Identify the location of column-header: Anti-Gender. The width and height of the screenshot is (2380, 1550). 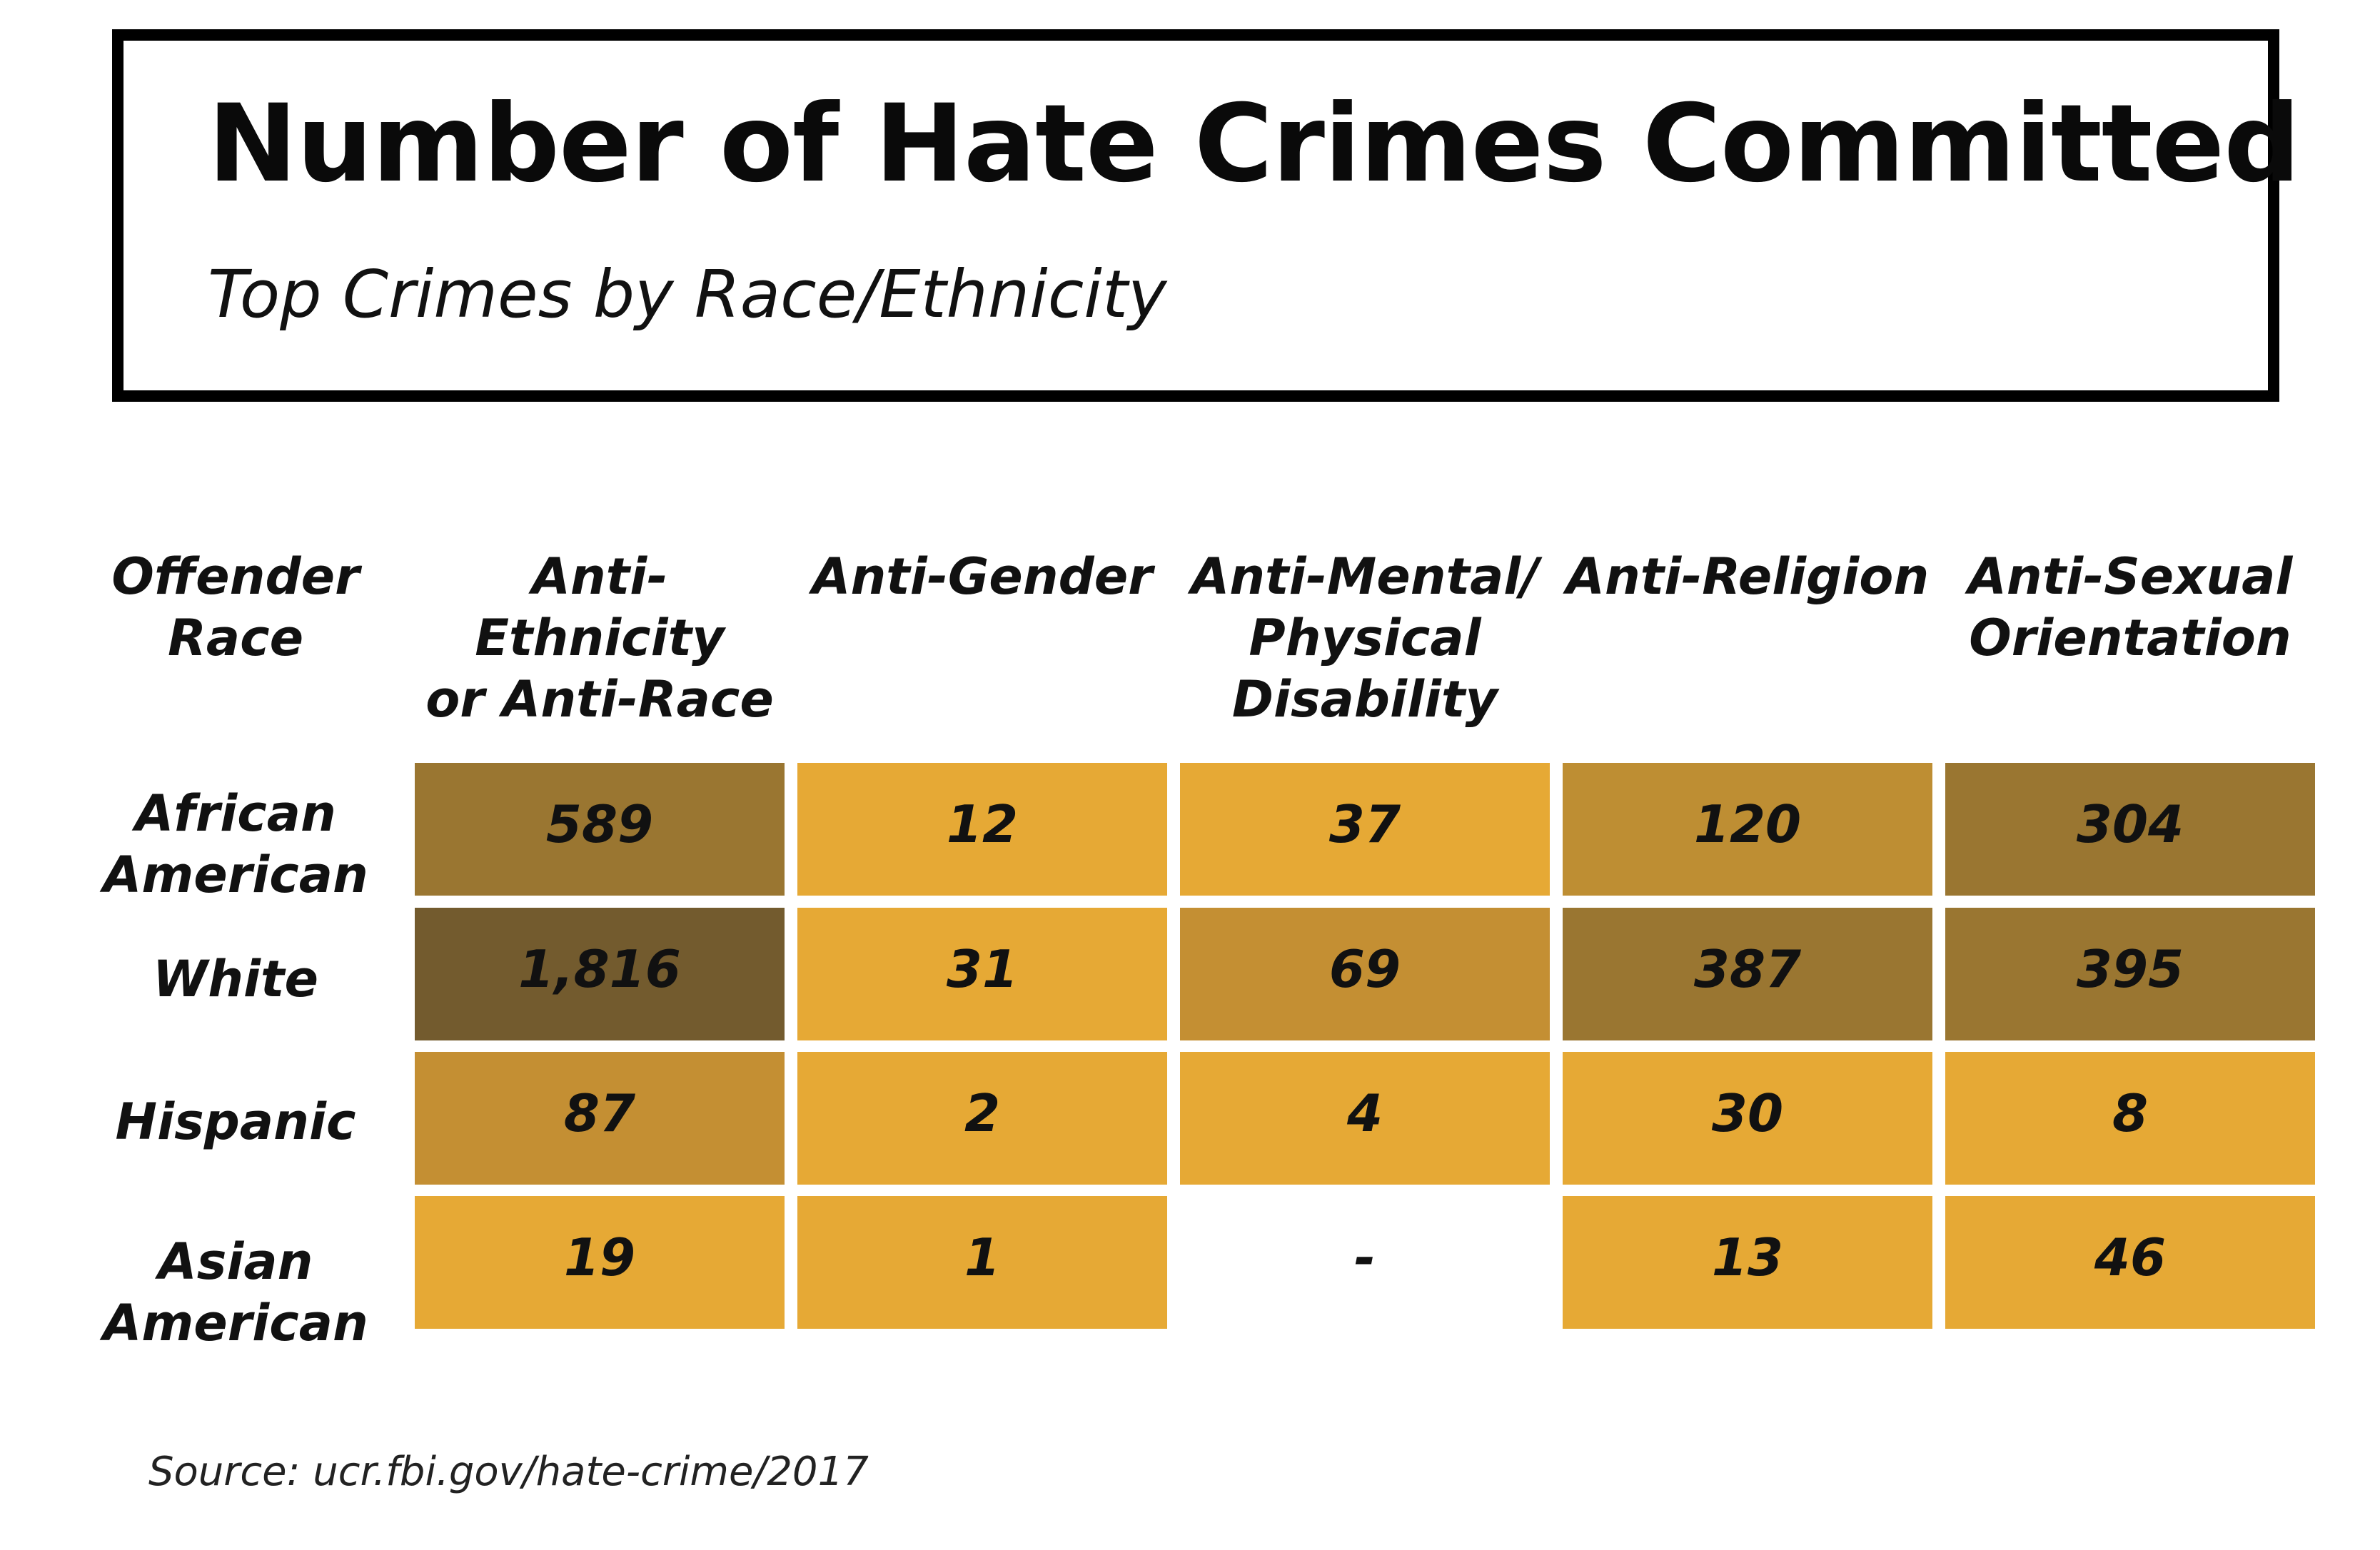
(982, 576).